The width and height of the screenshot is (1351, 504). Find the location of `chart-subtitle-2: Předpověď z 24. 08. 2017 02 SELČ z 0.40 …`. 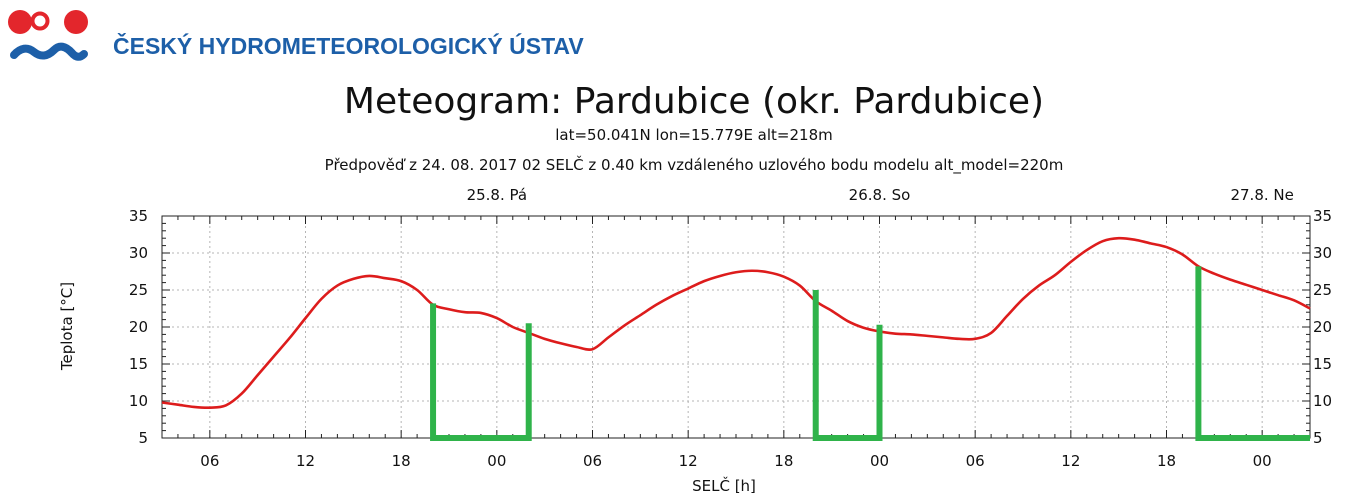

chart-subtitle-2: Předpověď z 24. 08. 2017 02 SELČ z 0.40 … is located at coordinates (694, 165).